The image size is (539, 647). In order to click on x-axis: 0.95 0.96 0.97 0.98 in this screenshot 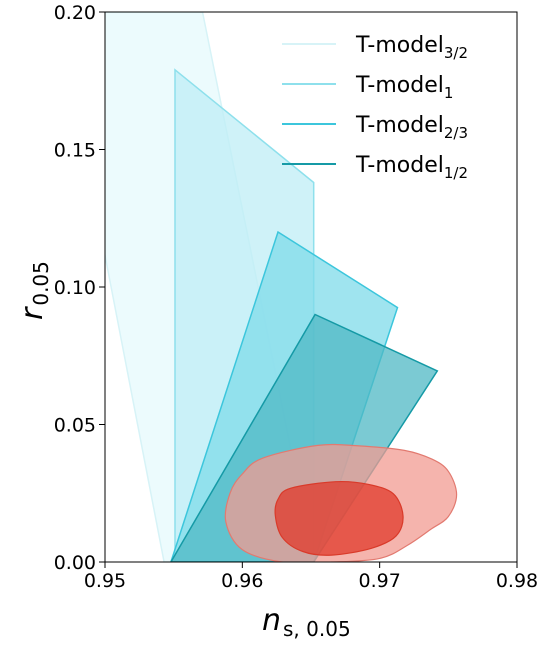, I will do `click(311, 577)`.